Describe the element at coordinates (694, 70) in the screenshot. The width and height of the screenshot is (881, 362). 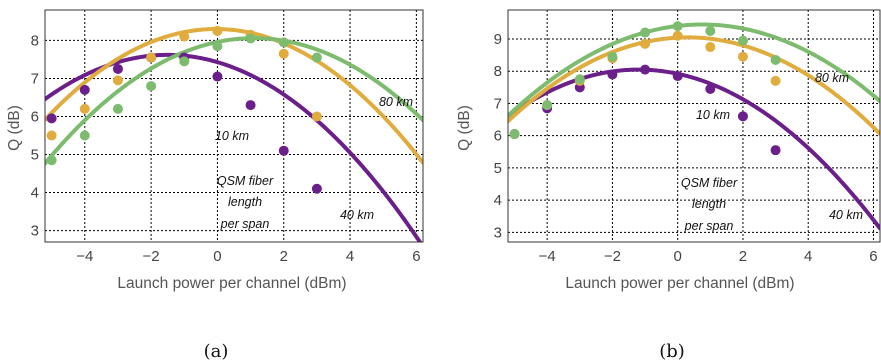
I see `fit-curve-80km` at that location.